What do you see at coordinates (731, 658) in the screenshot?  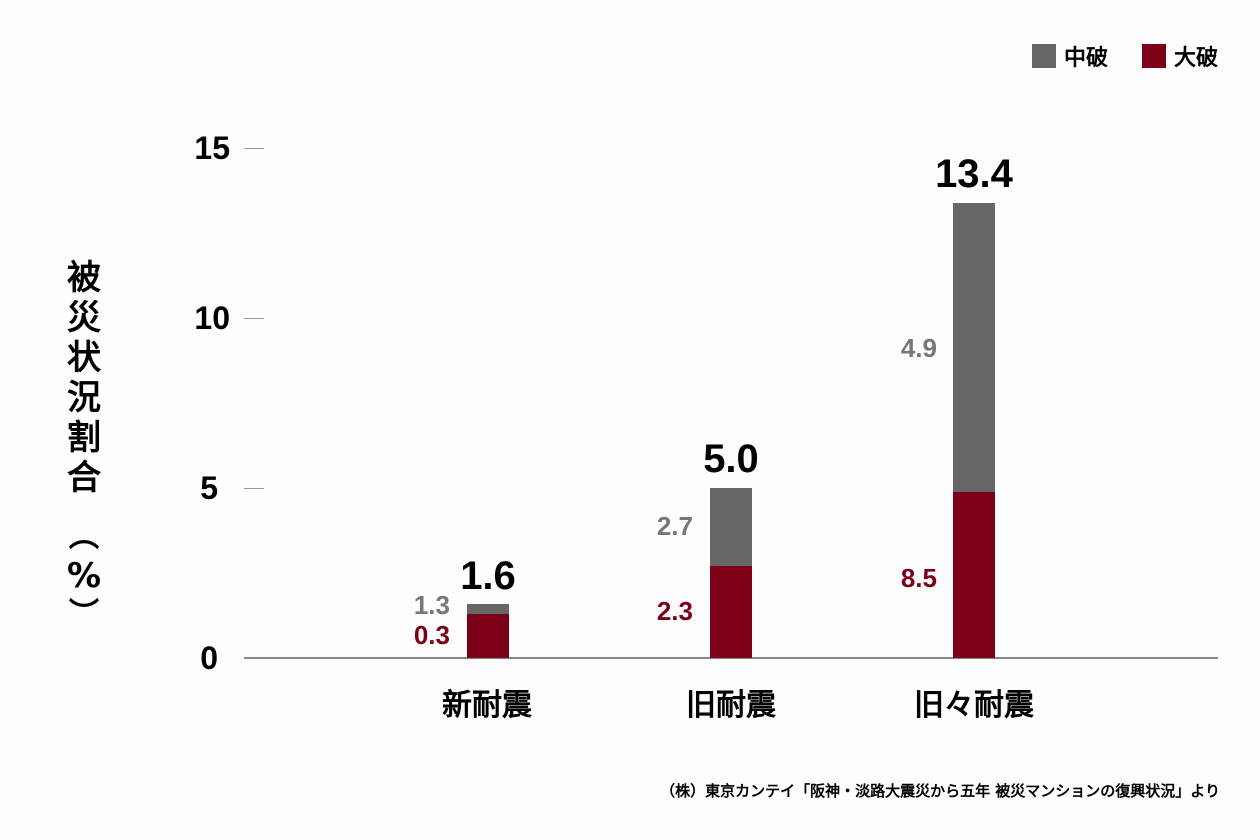 I see `x-axis-line` at bounding box center [731, 658].